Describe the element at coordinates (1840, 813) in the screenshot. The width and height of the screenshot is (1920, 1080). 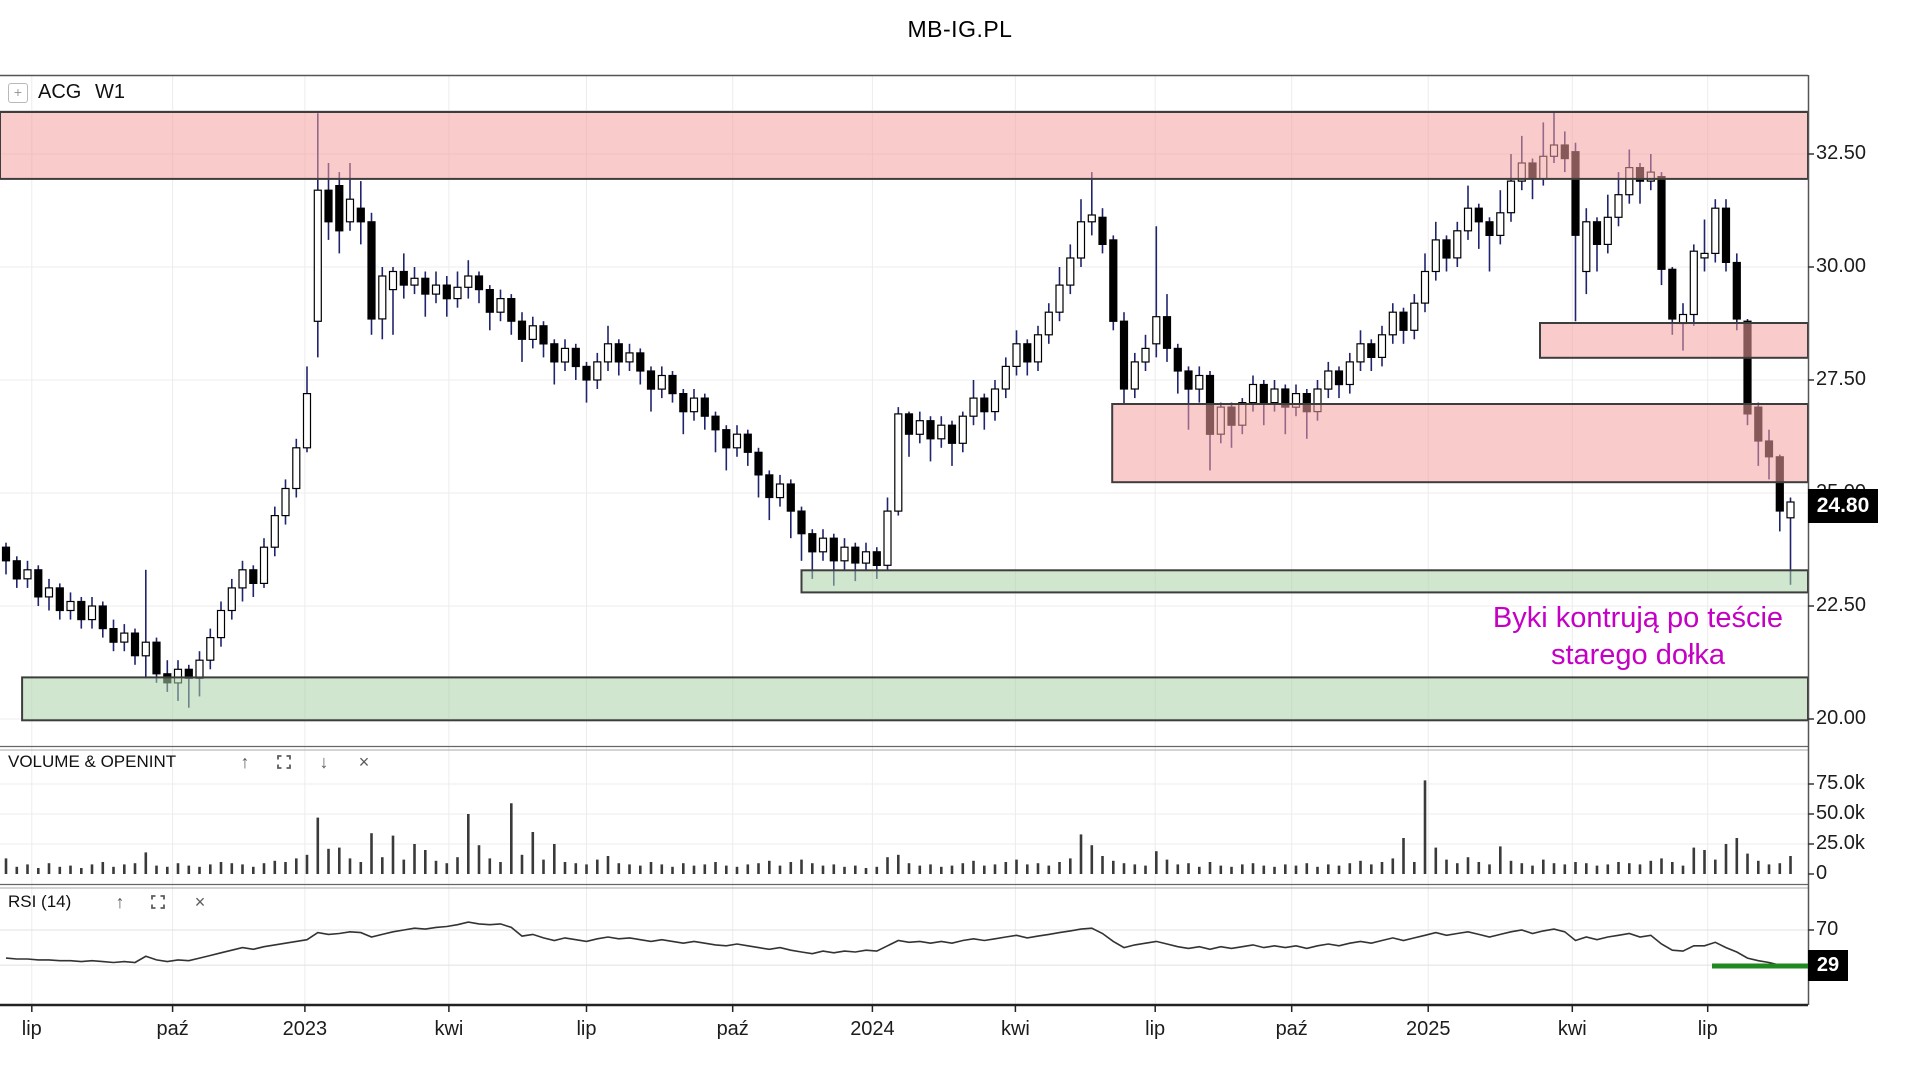
I see `volume-tick-label: 50.0k` at that location.